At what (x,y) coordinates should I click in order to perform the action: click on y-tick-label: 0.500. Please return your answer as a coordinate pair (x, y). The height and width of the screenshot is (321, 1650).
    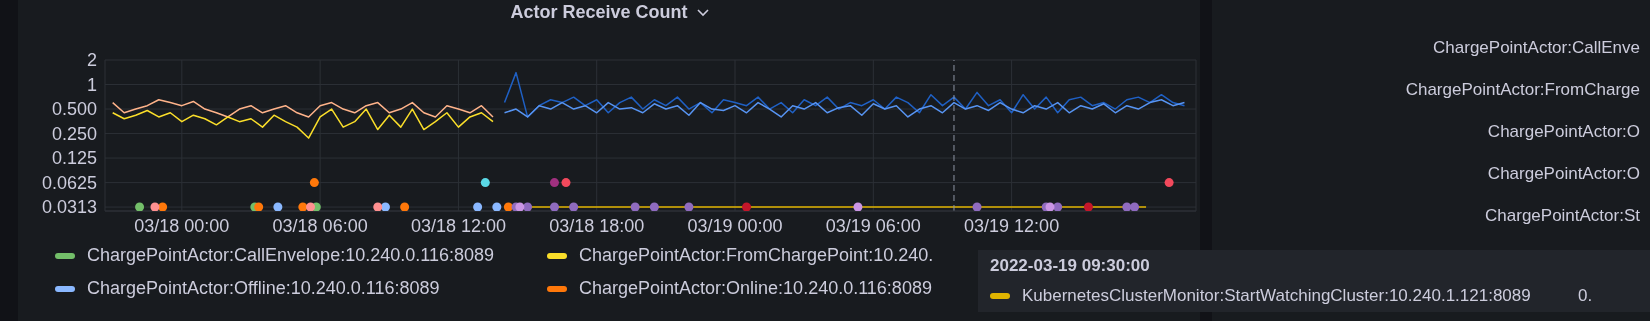
    Looking at the image, I should click on (74, 109).